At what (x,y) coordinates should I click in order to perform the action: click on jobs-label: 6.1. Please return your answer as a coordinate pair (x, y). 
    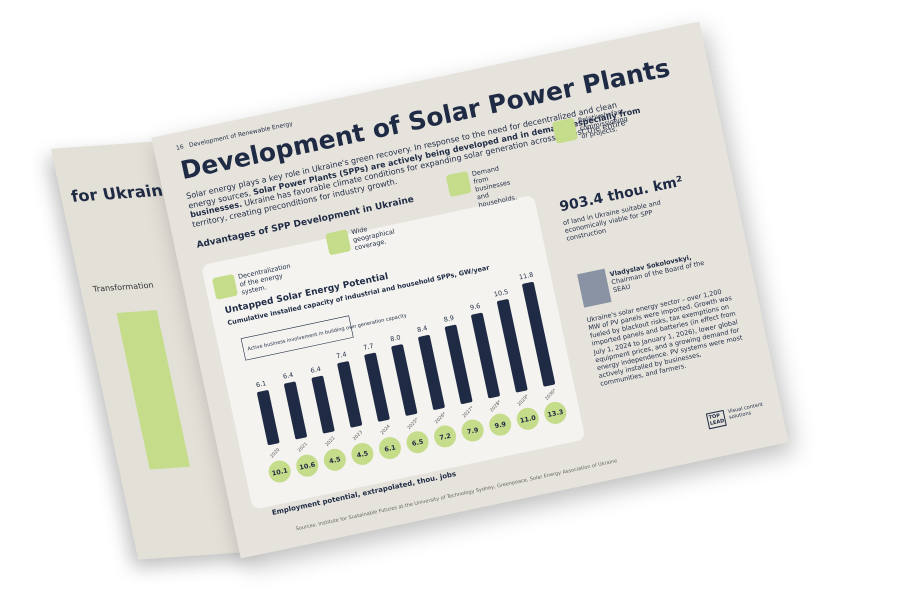
    Looking at the image, I should click on (390, 448).